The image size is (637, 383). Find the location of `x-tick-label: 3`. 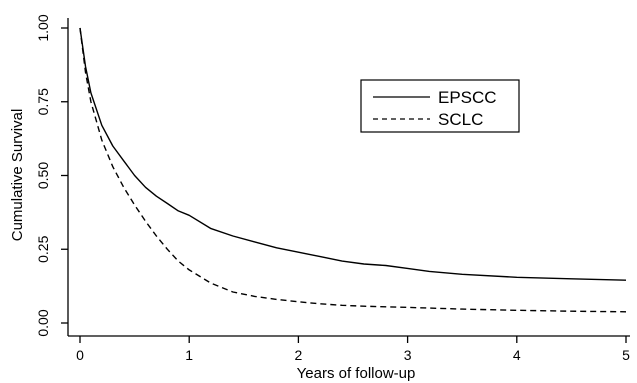

x-tick-label: 3 is located at coordinates (408, 355).